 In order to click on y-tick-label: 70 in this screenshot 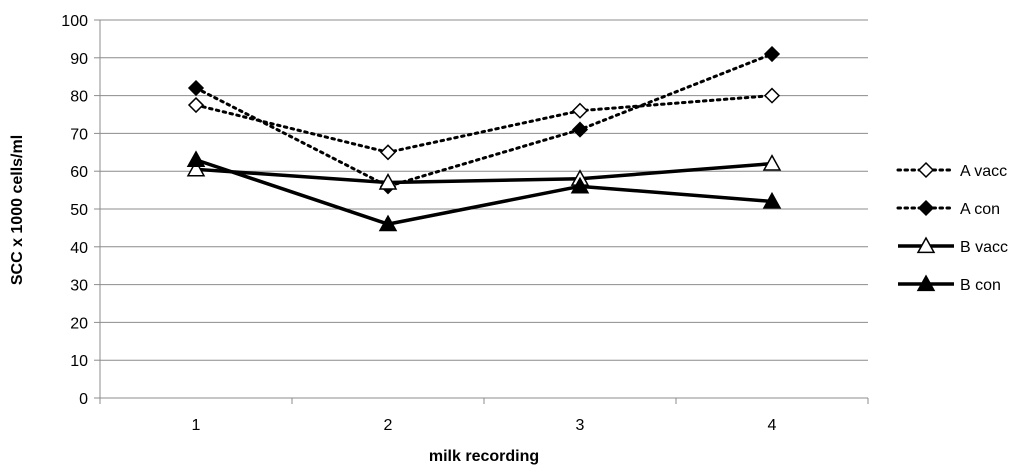, I will do `click(79, 134)`.